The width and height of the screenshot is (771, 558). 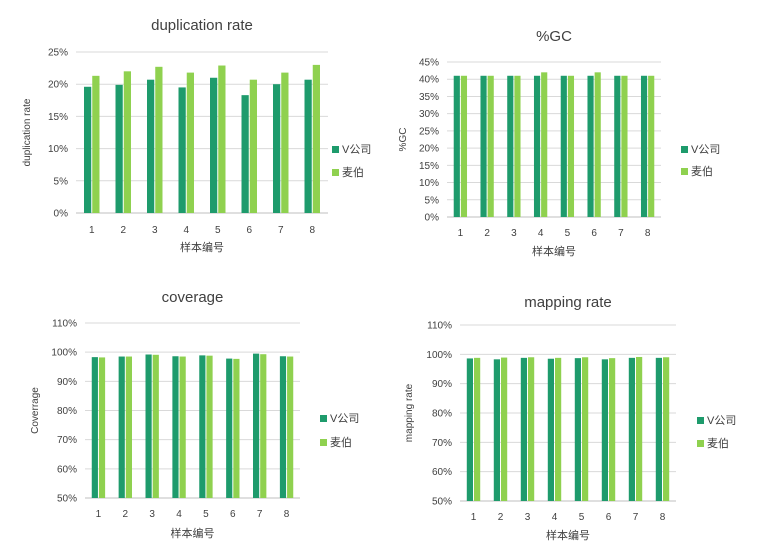 I want to click on y-tick-label: 60%, so click(x=67, y=469).